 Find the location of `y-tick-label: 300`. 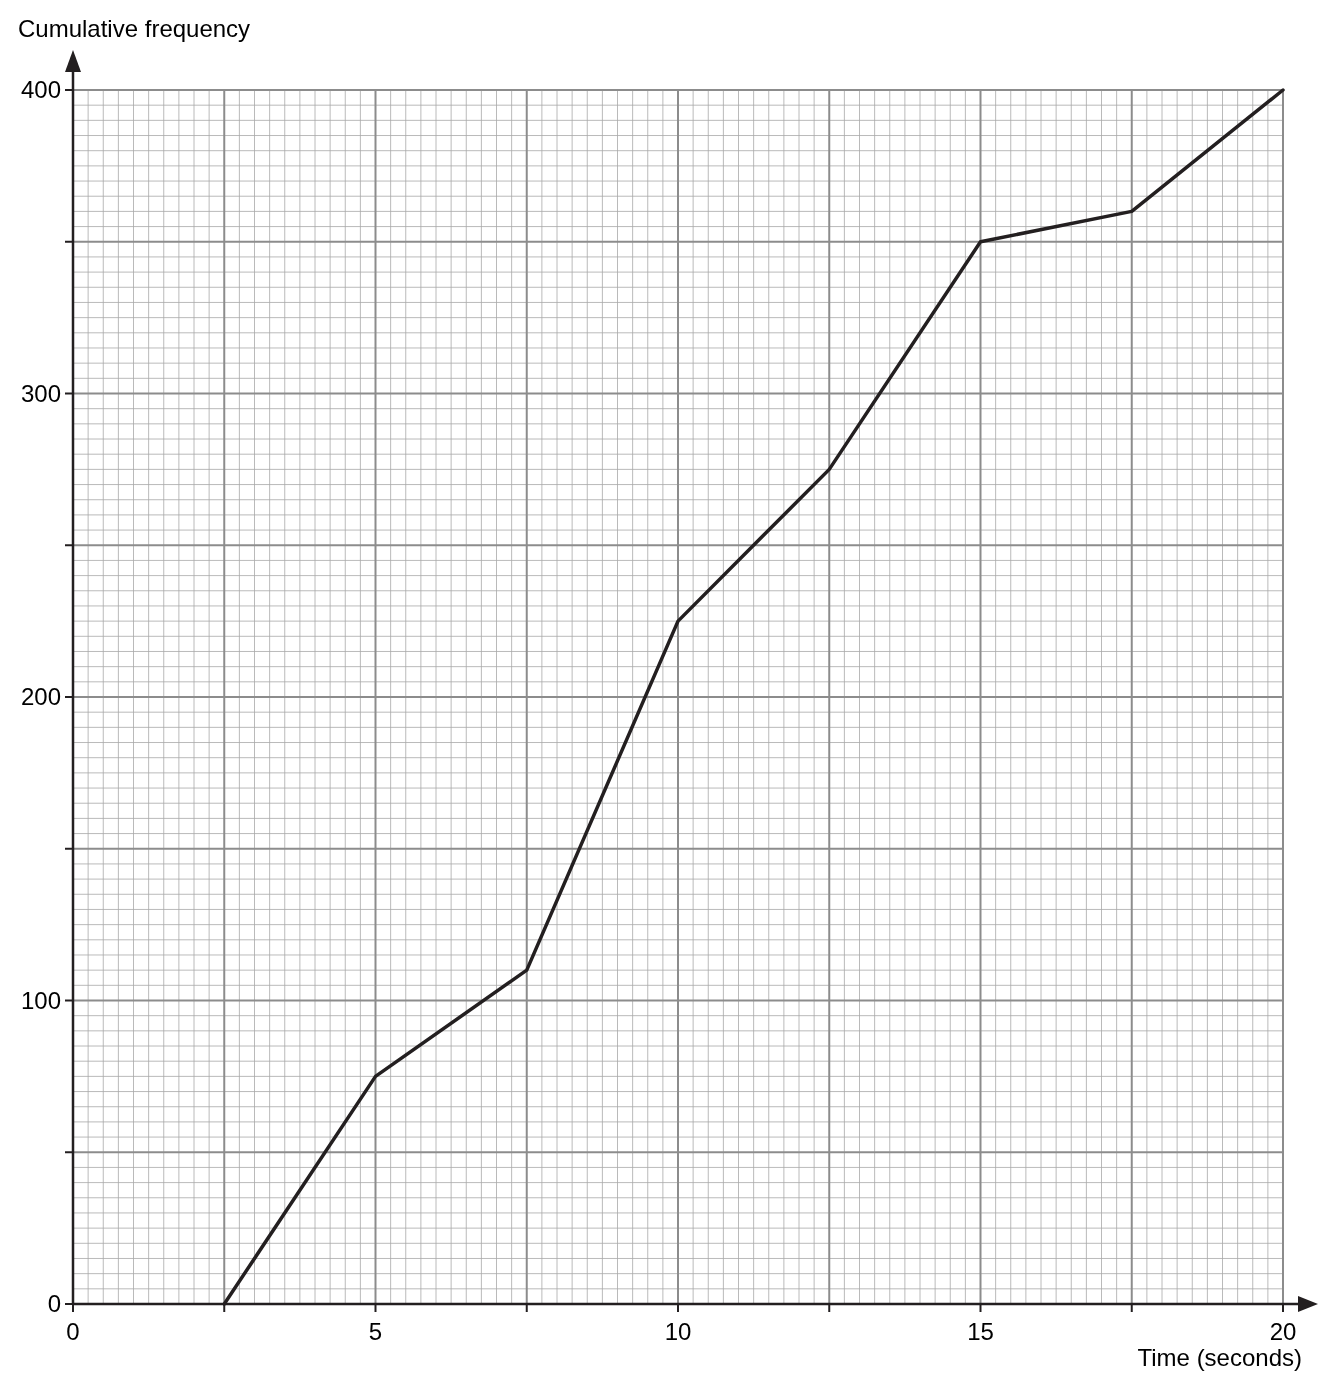

y-tick-label: 300 is located at coordinates (40, 393).